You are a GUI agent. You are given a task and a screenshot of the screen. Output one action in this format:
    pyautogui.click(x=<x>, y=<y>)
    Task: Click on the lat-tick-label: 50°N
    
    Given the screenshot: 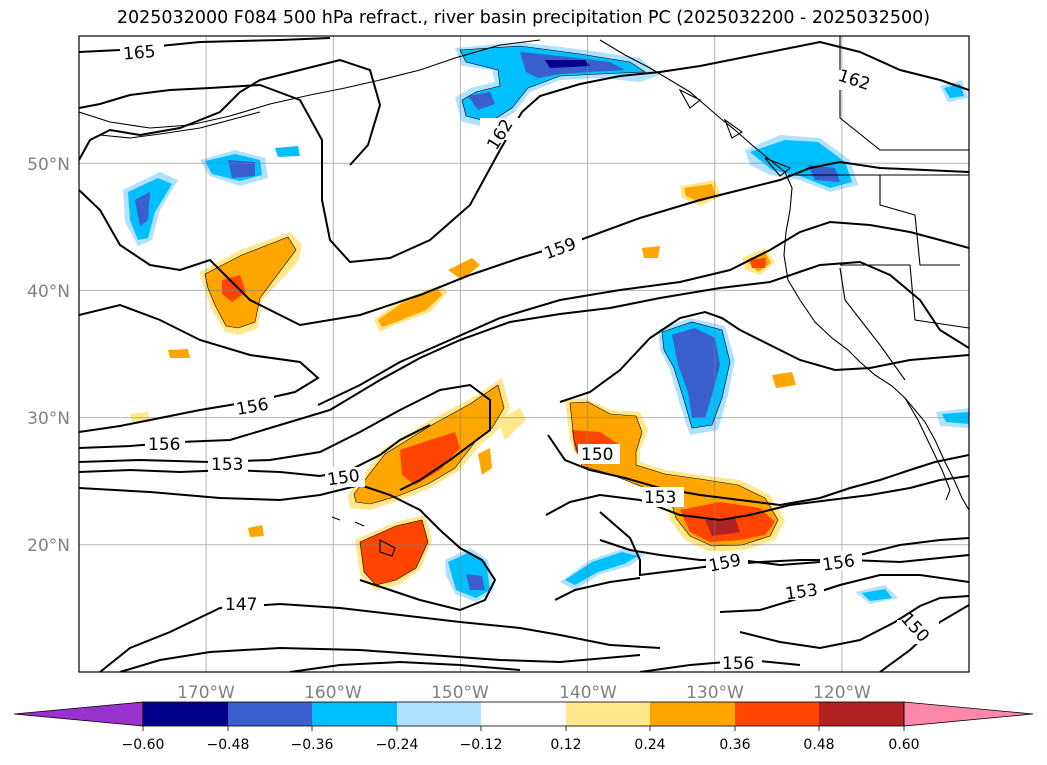 What is the action you would take?
    pyautogui.click(x=48, y=165)
    